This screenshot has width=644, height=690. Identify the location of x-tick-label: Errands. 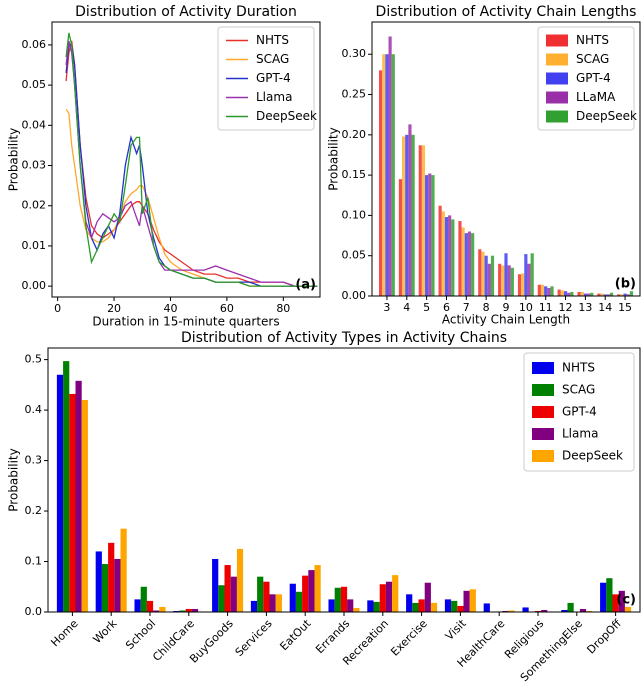
(332, 636).